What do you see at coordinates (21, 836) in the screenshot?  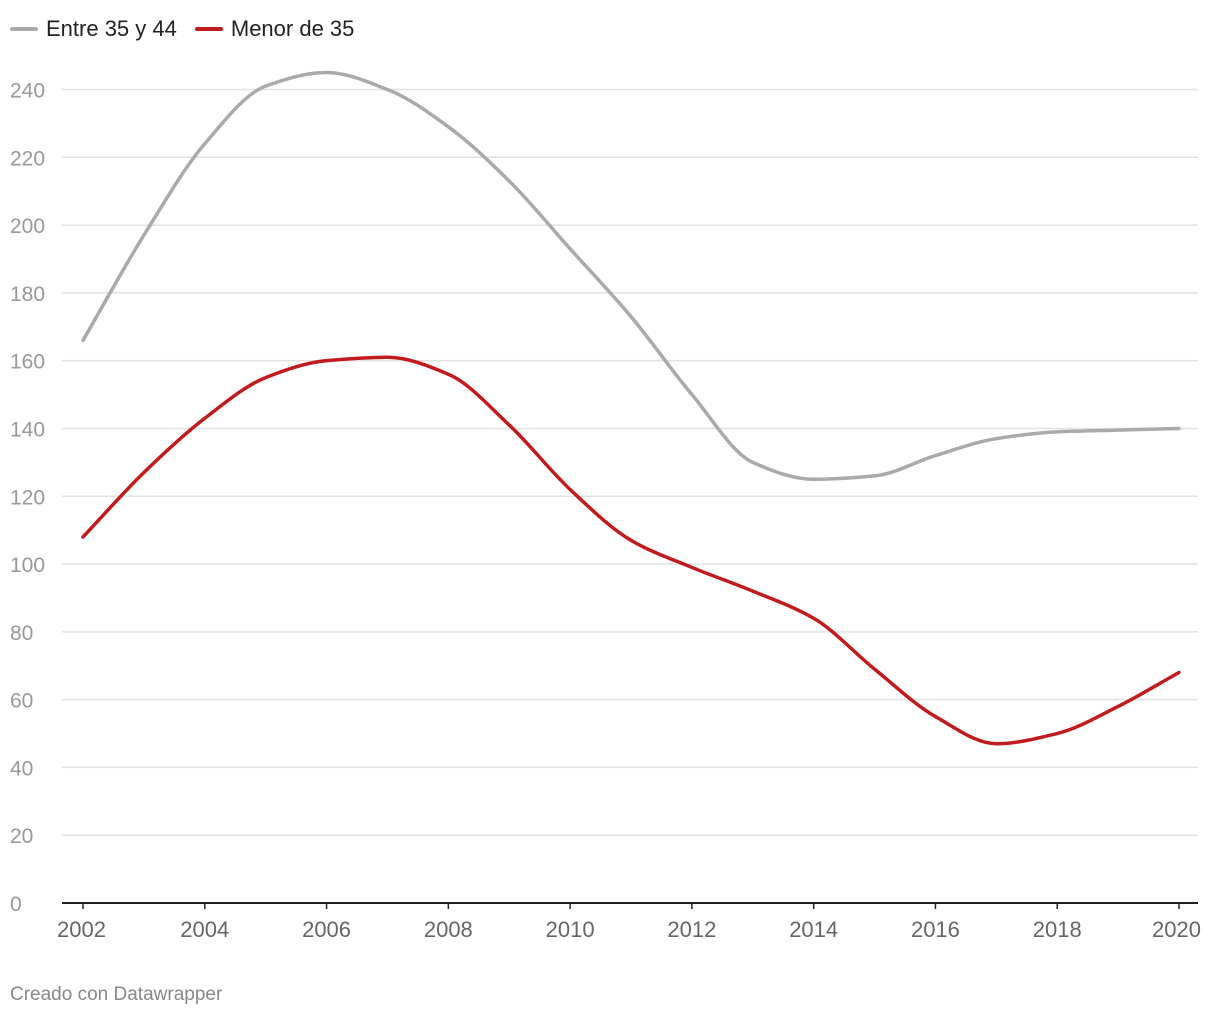 I see `y-tick-label-20: 20` at bounding box center [21, 836].